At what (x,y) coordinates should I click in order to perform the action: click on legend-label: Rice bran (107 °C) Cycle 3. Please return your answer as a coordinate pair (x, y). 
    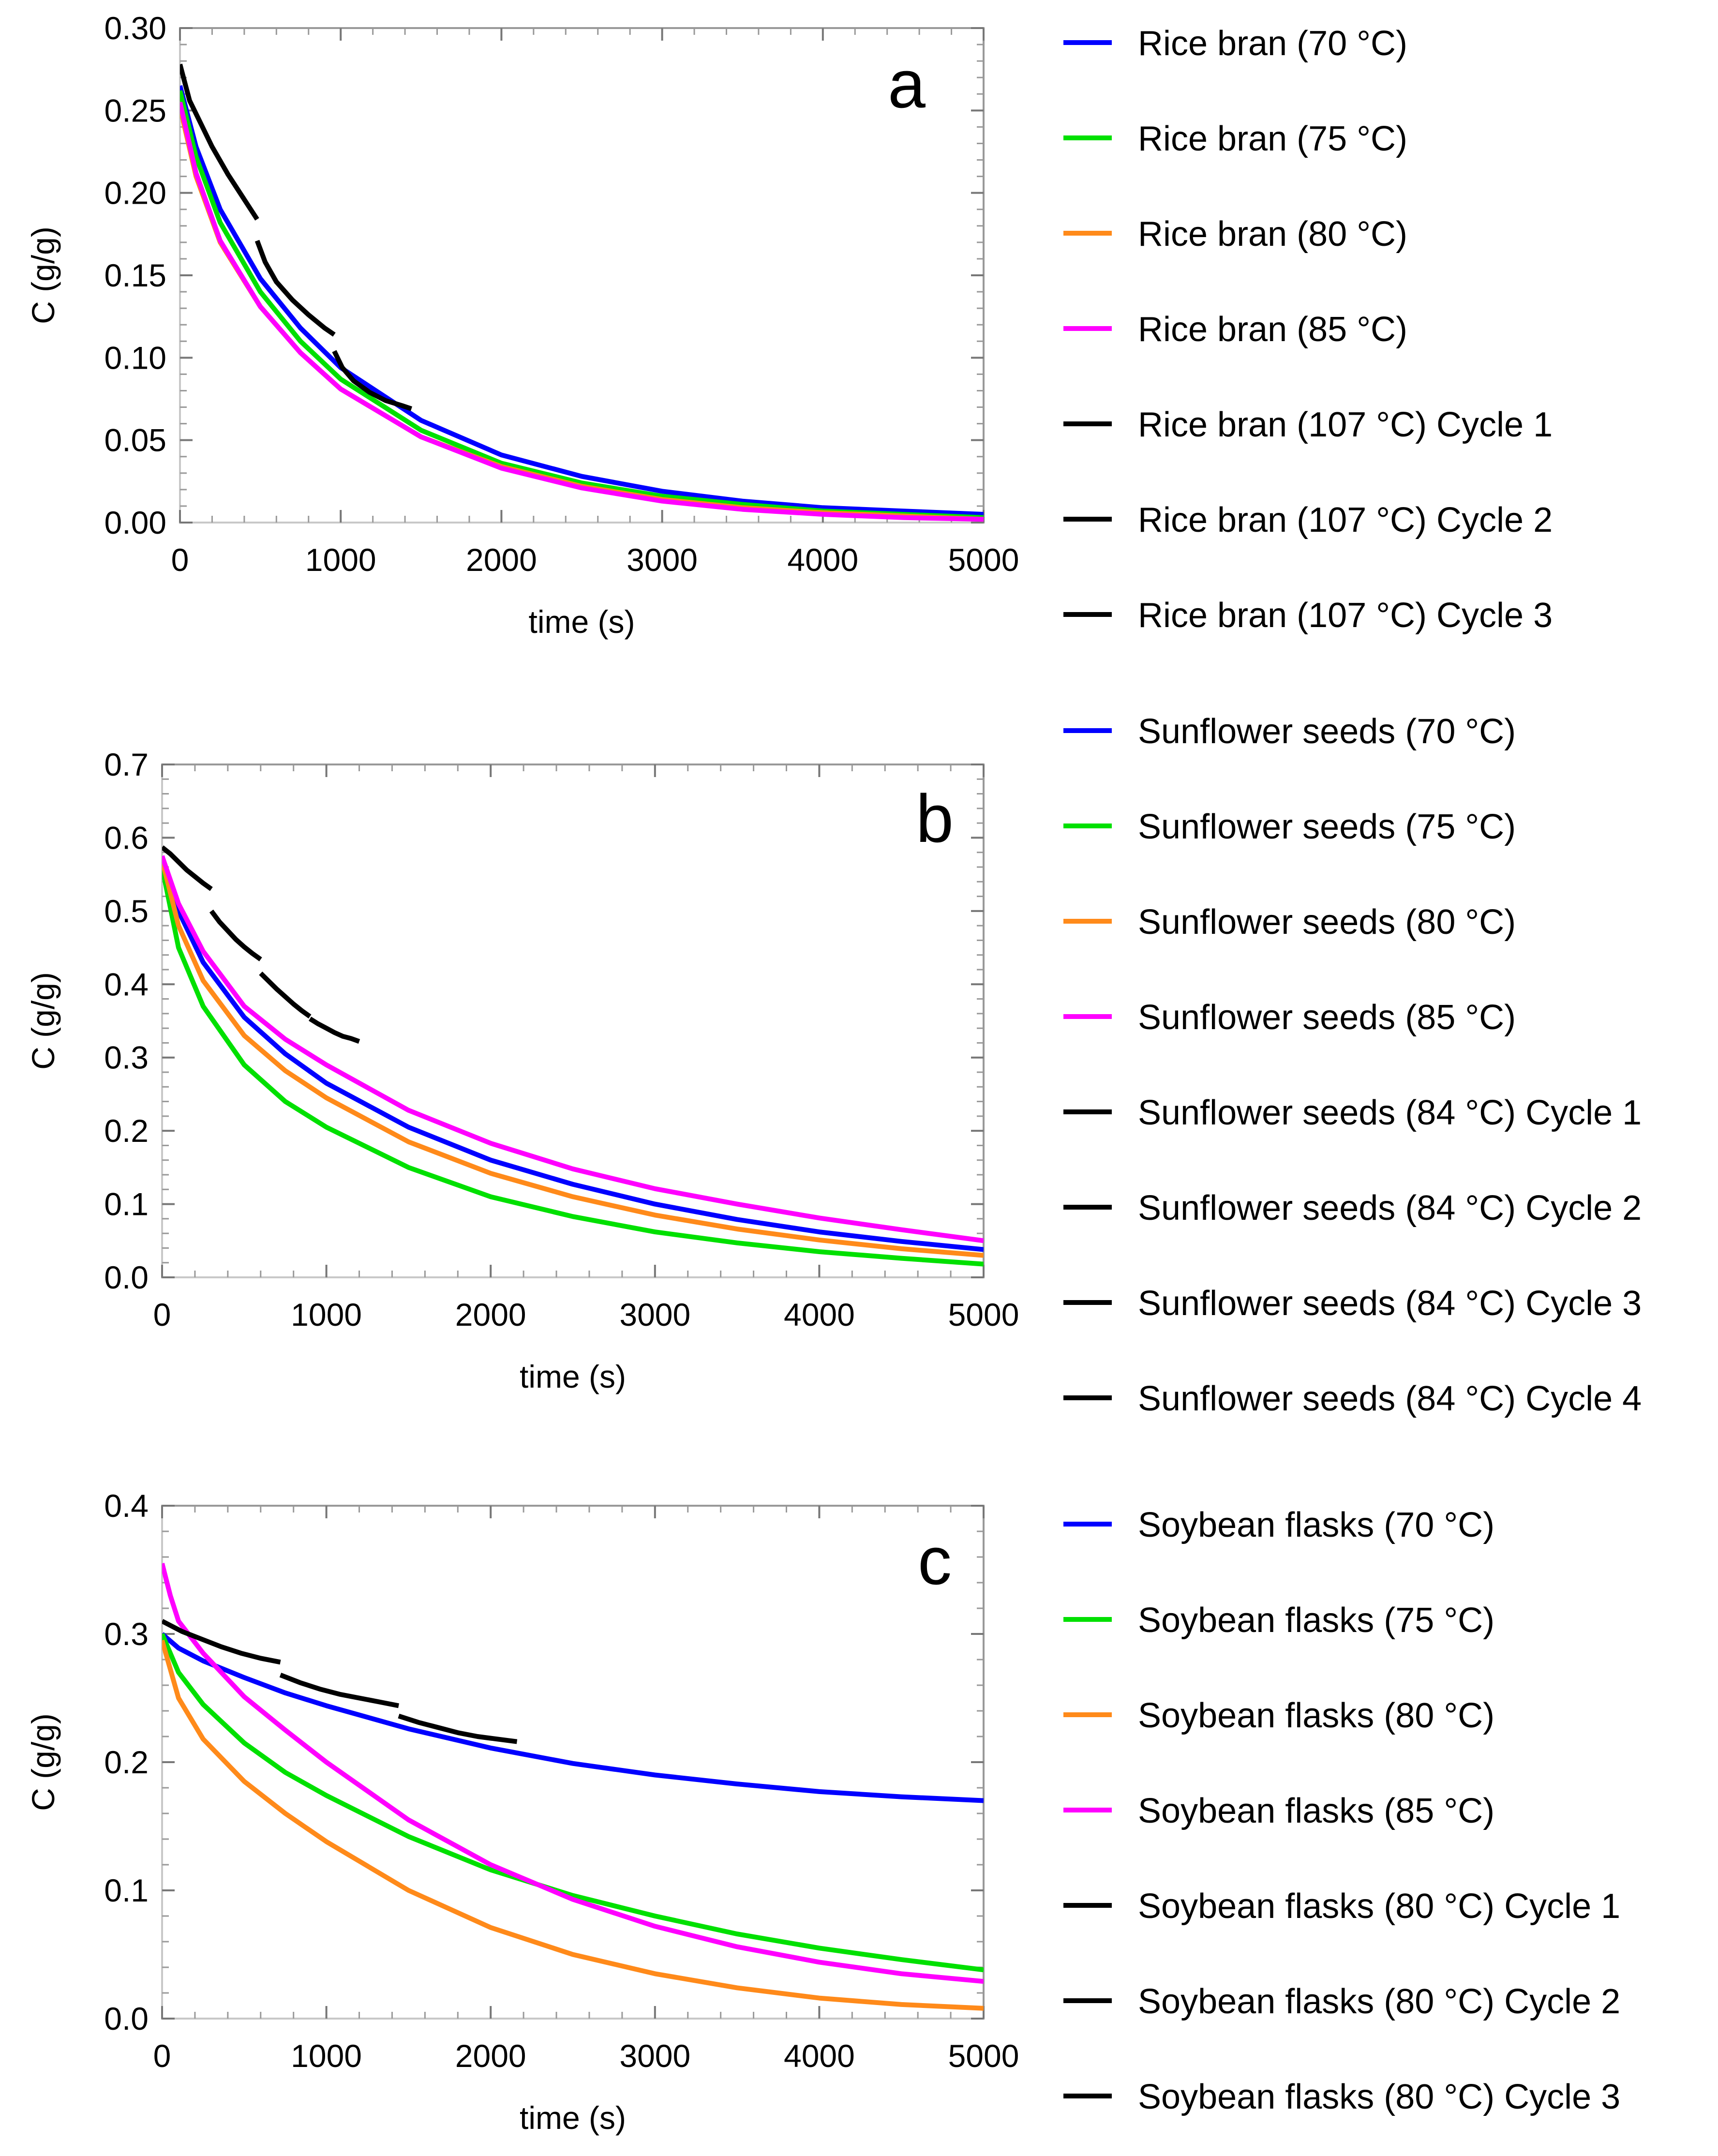
    Looking at the image, I should click on (1345, 615).